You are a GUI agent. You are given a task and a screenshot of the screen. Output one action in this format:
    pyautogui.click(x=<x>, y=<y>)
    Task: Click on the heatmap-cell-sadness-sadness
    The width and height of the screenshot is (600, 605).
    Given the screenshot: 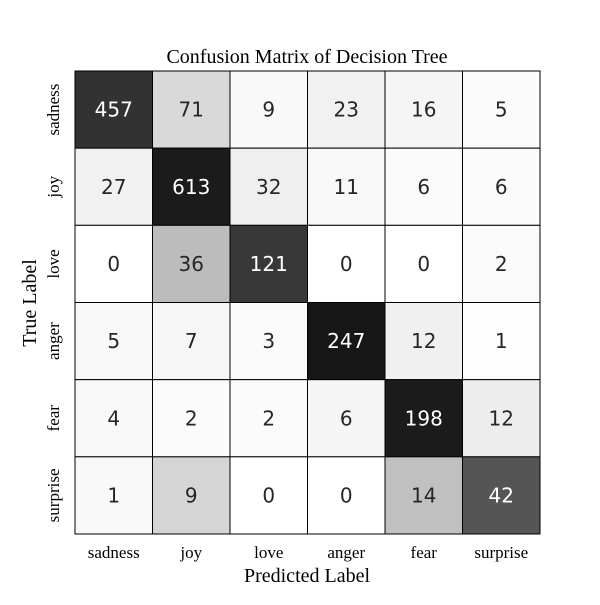 What is the action you would take?
    pyautogui.click(x=113, y=109)
    